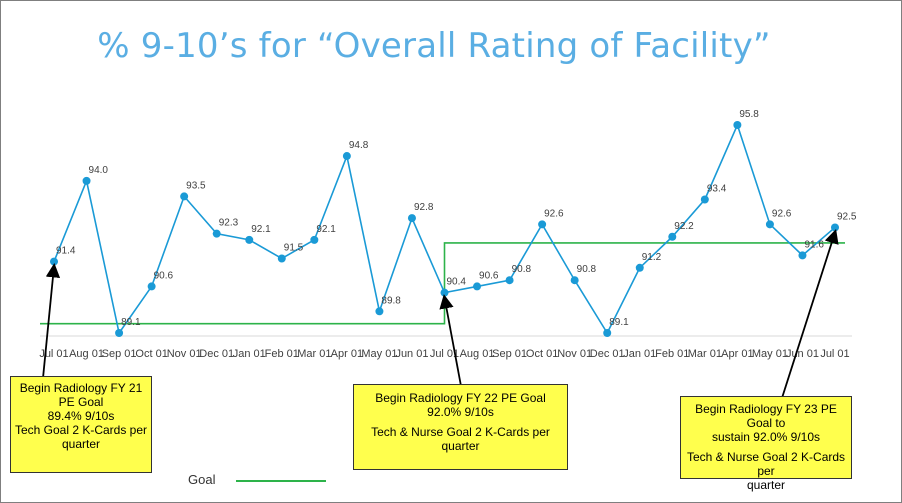  What do you see at coordinates (814, 244) in the screenshot?
I see `data-label: 91.6` at bounding box center [814, 244].